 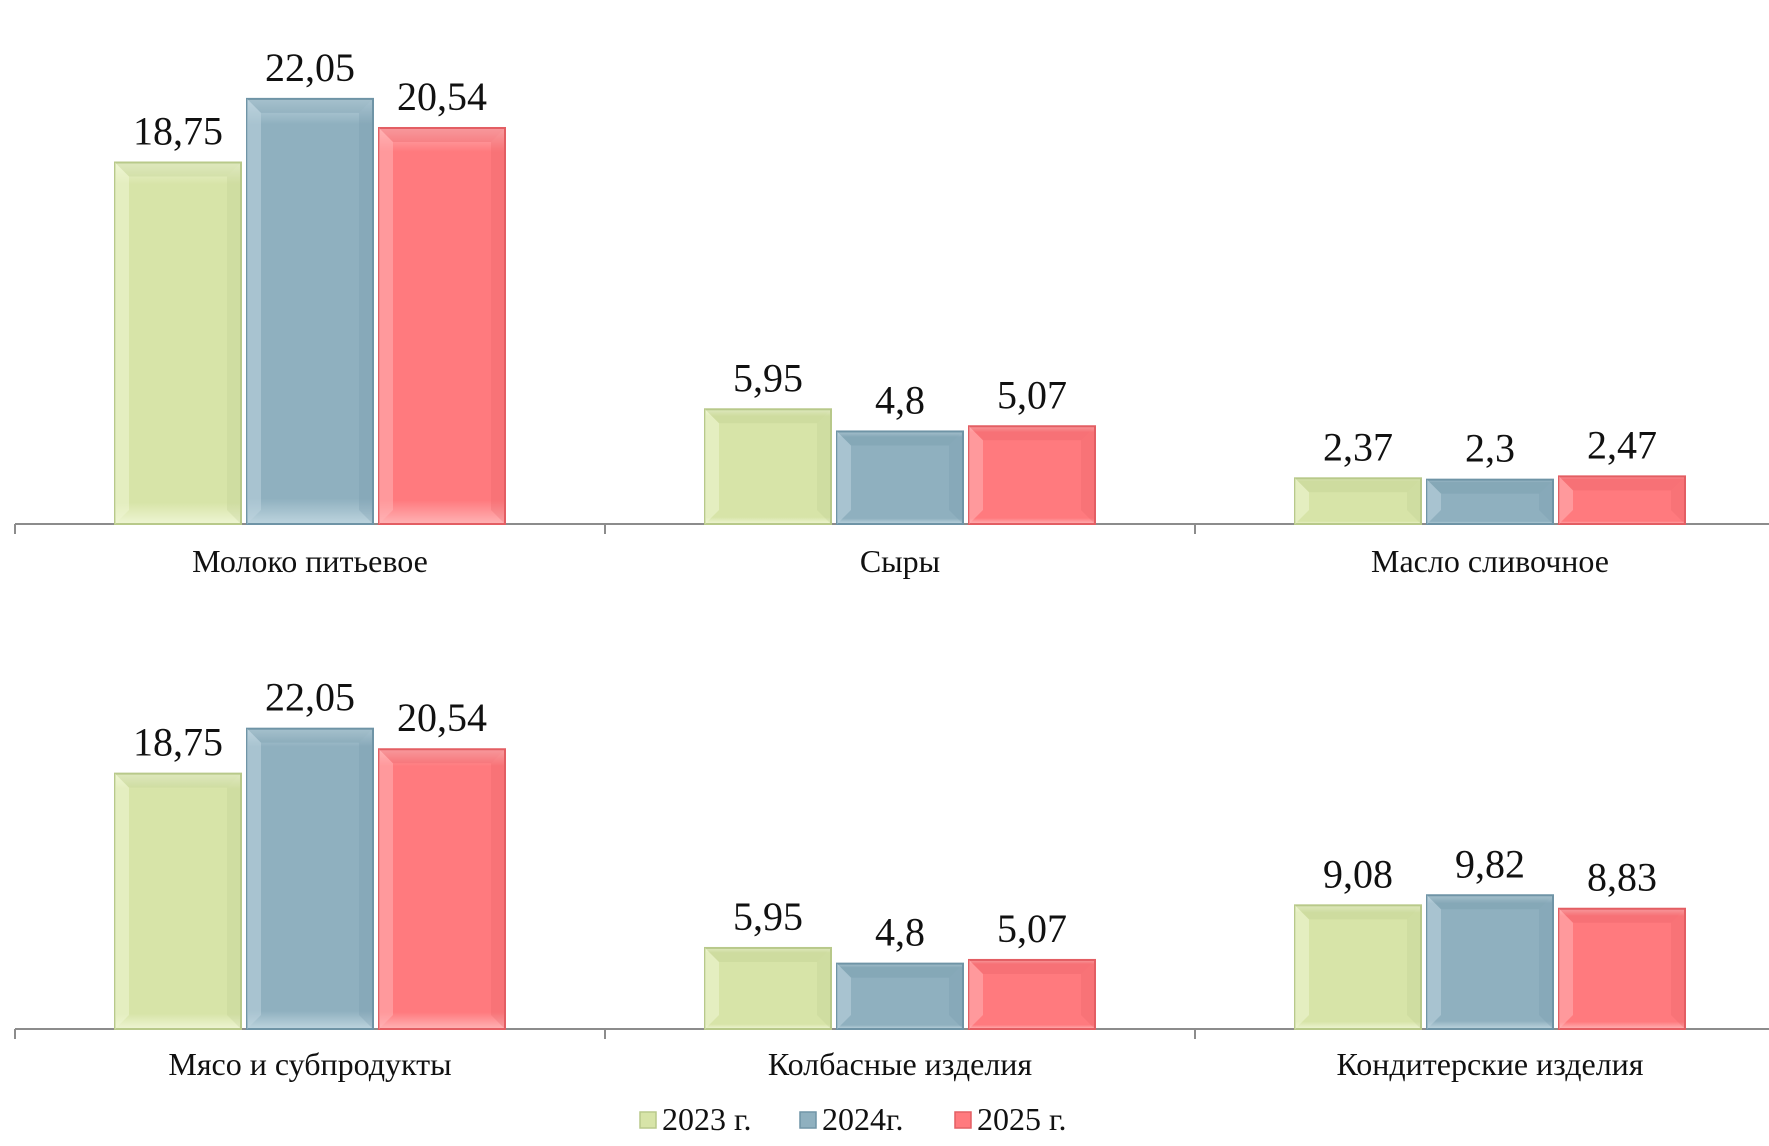 I want to click on data-label: 2,37, so click(x=1358, y=446).